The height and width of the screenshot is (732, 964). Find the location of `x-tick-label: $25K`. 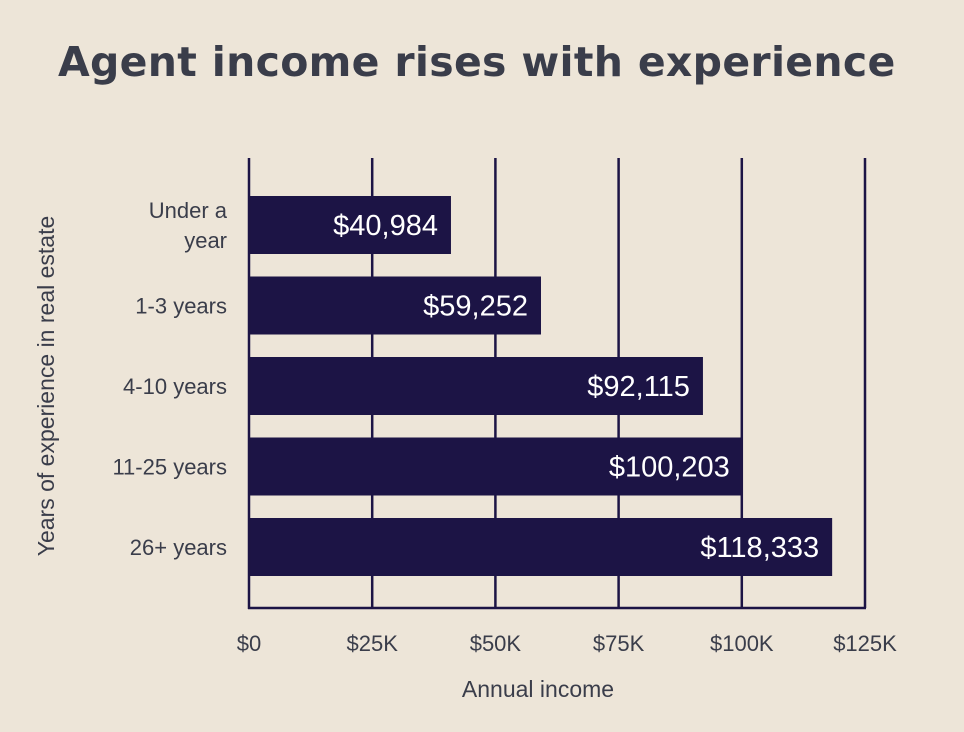

x-tick-label: $25K is located at coordinates (373, 643).